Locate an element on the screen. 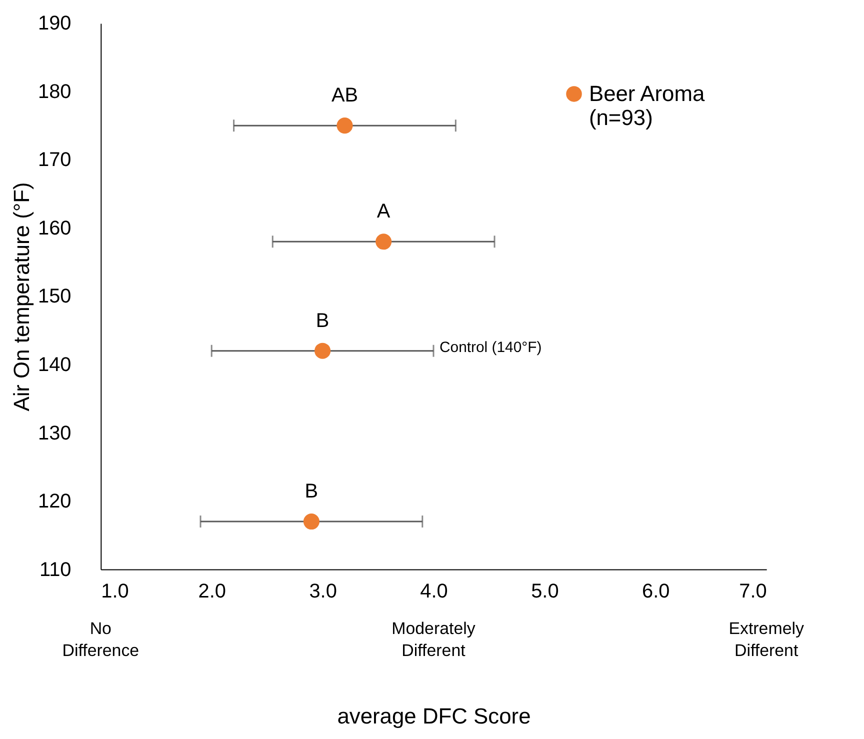 This screenshot has width=864, height=739. y-tick-label: 120 is located at coordinates (55, 501).